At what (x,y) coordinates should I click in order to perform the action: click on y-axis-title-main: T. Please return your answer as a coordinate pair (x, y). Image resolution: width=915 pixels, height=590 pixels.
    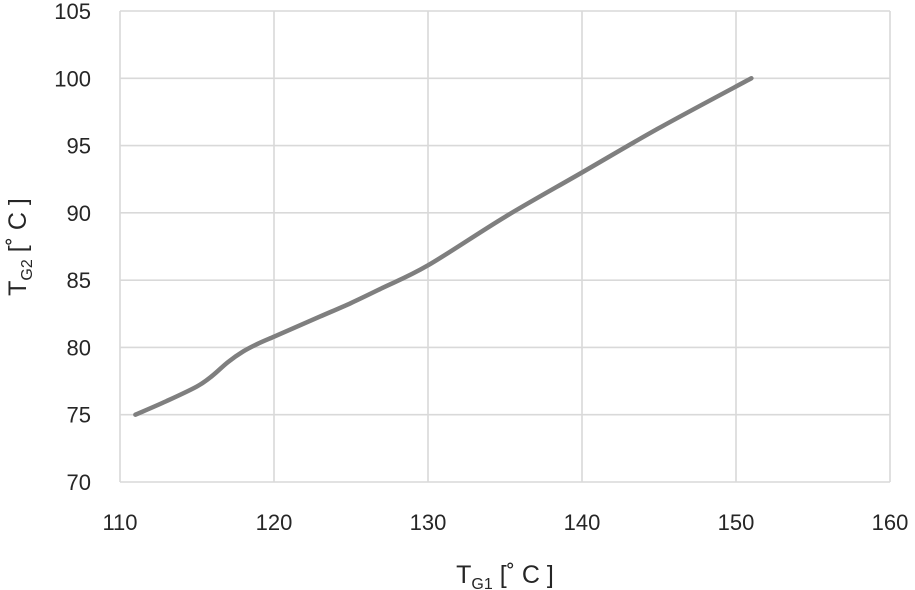
    Looking at the image, I should click on (18, 288).